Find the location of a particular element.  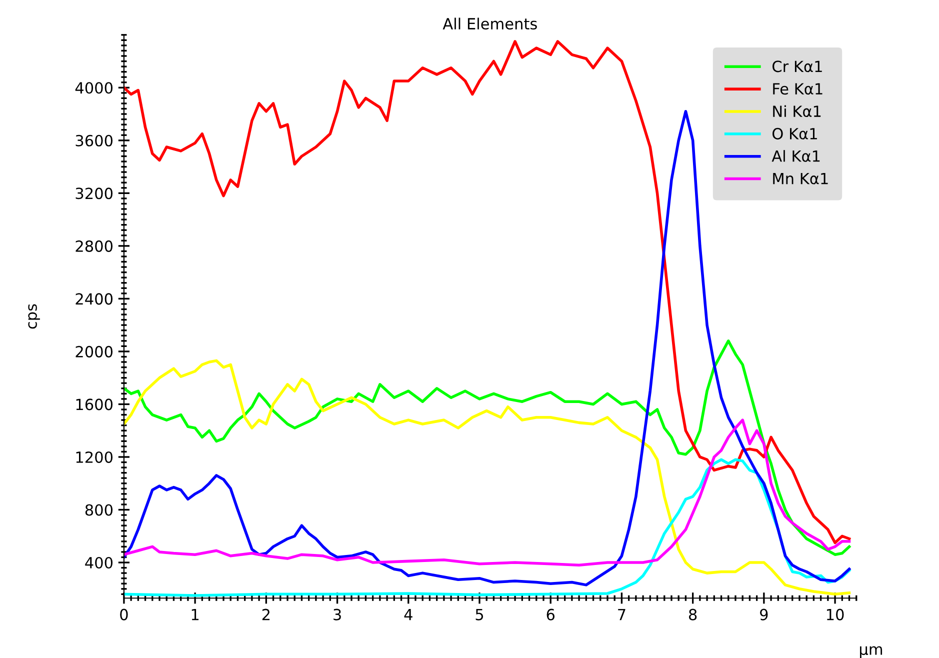

x-axis-title: µm is located at coordinates (871, 652).